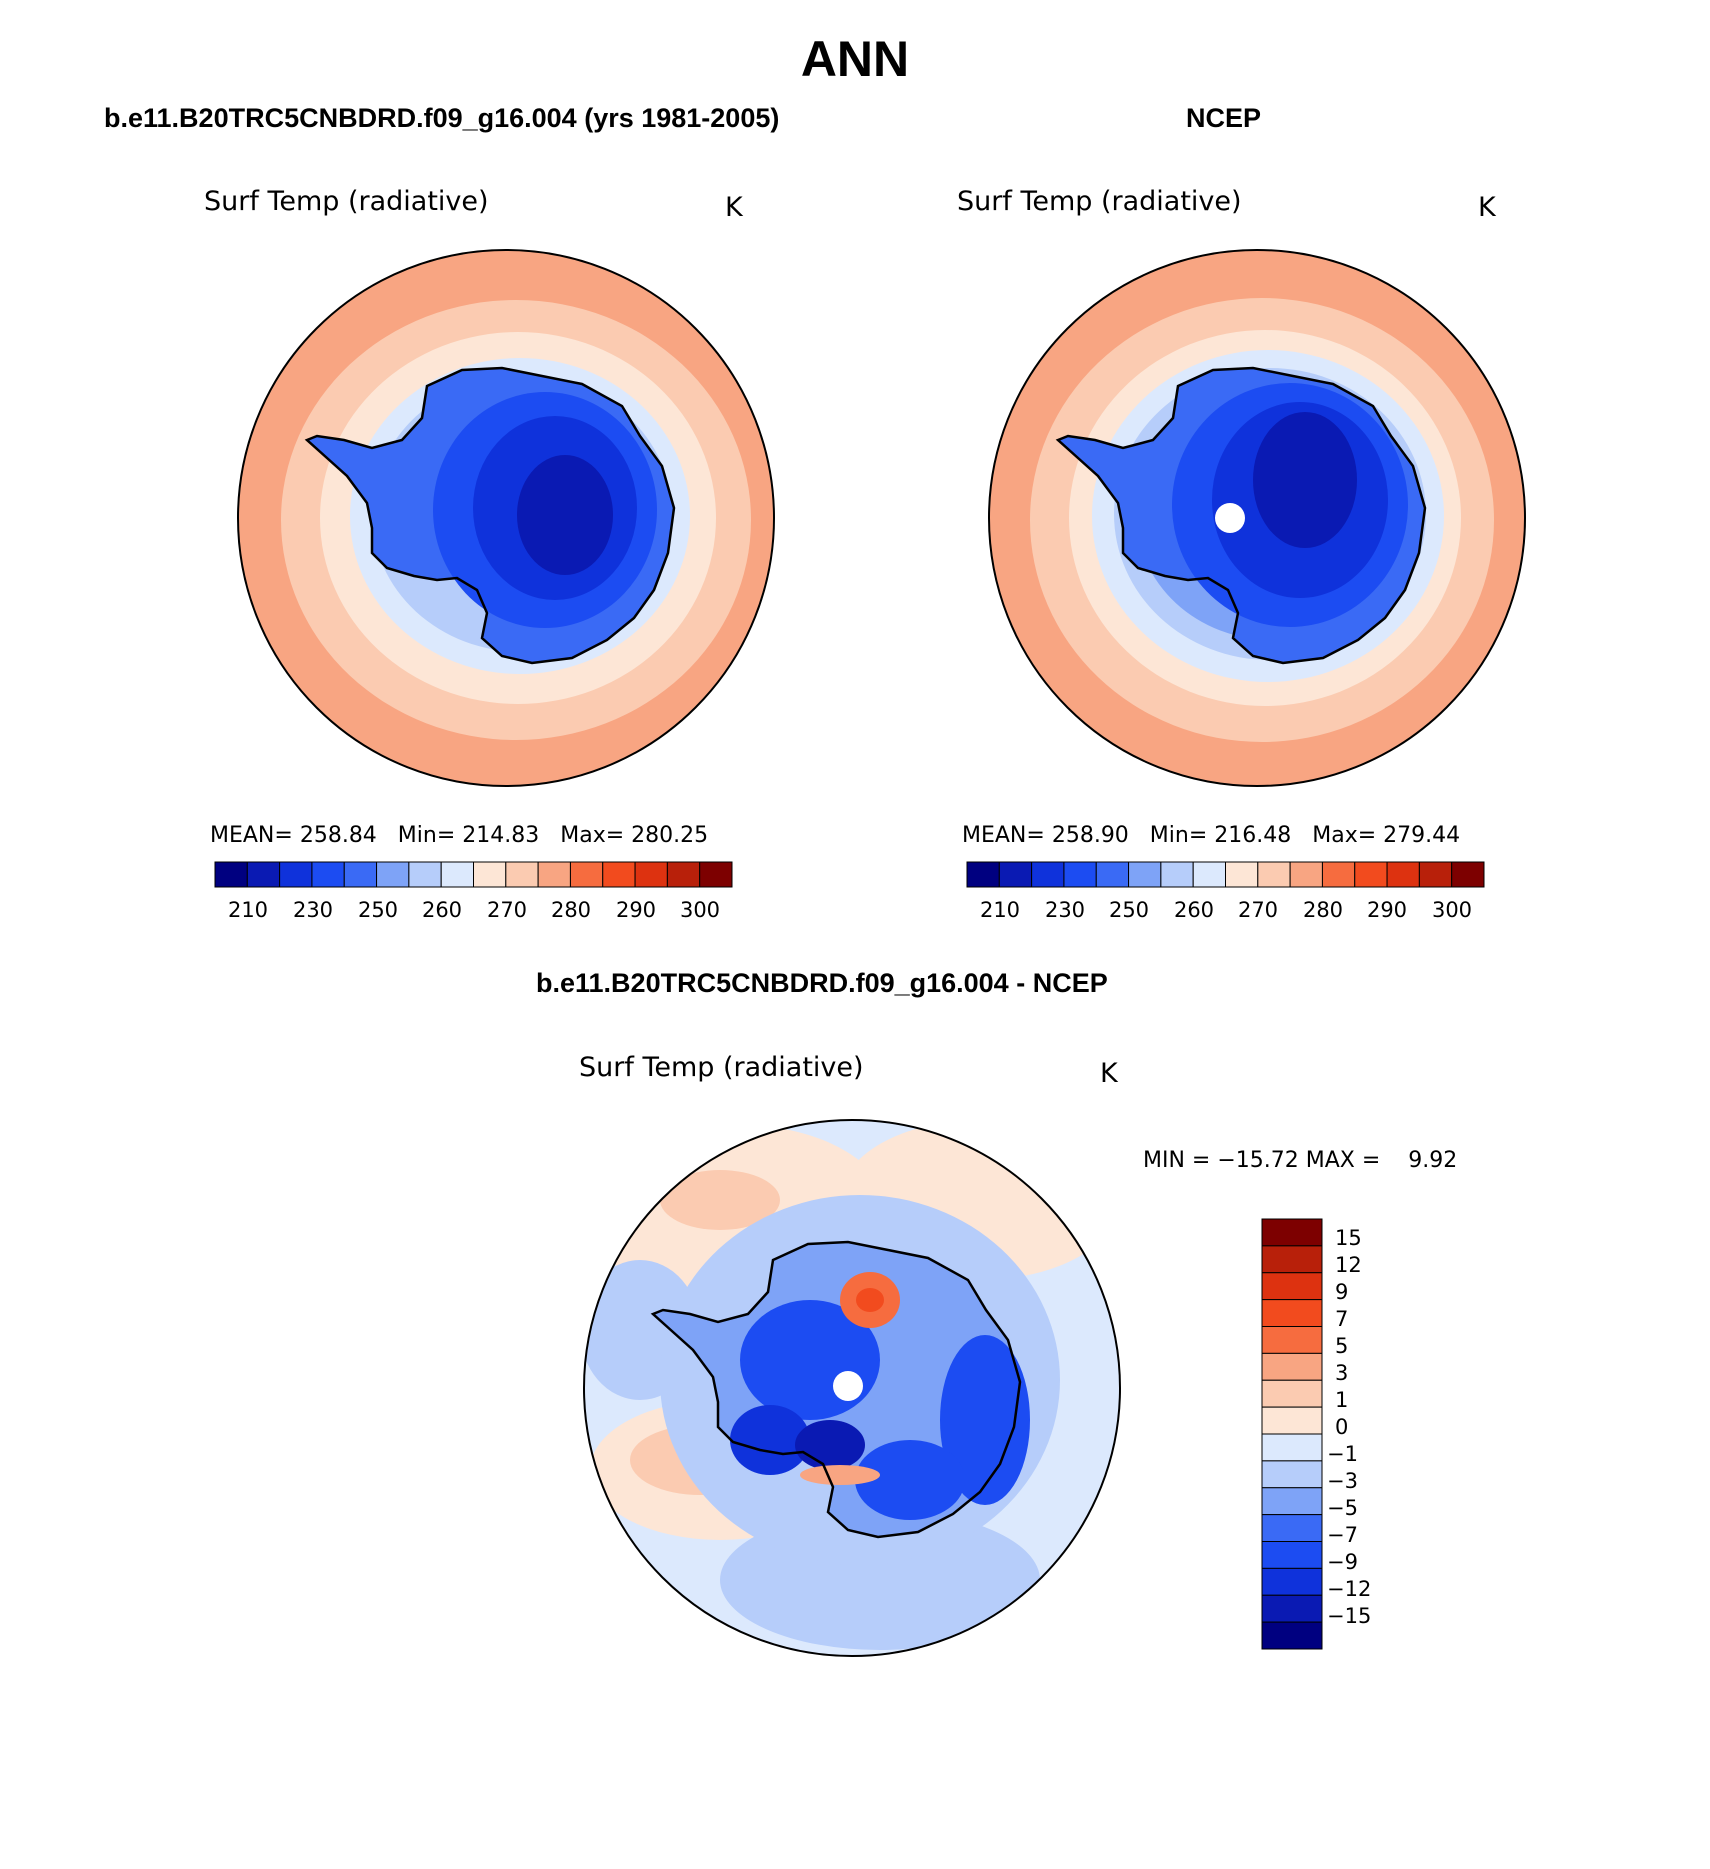 The image size is (1710, 1869). I want to click on panel-1-map, so click(506, 518).